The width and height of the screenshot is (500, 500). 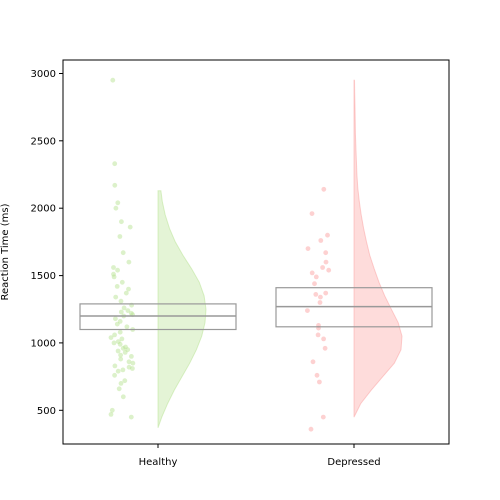 What do you see at coordinates (43, 209) in the screenshot?
I see `y-tick-label: 2000` at bounding box center [43, 209].